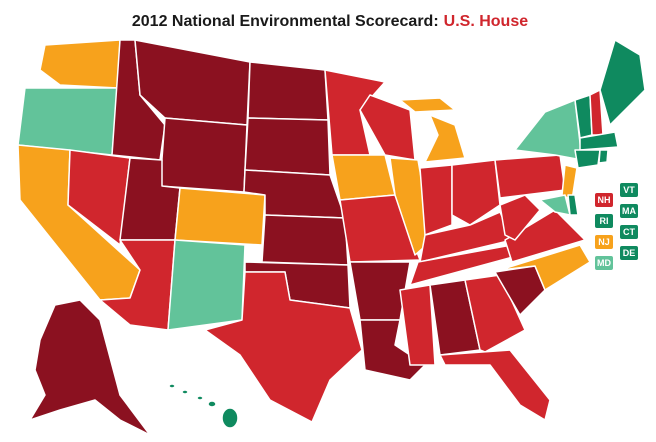 This screenshot has height=442, width=656. I want to click on state-label: RI, so click(604, 221).